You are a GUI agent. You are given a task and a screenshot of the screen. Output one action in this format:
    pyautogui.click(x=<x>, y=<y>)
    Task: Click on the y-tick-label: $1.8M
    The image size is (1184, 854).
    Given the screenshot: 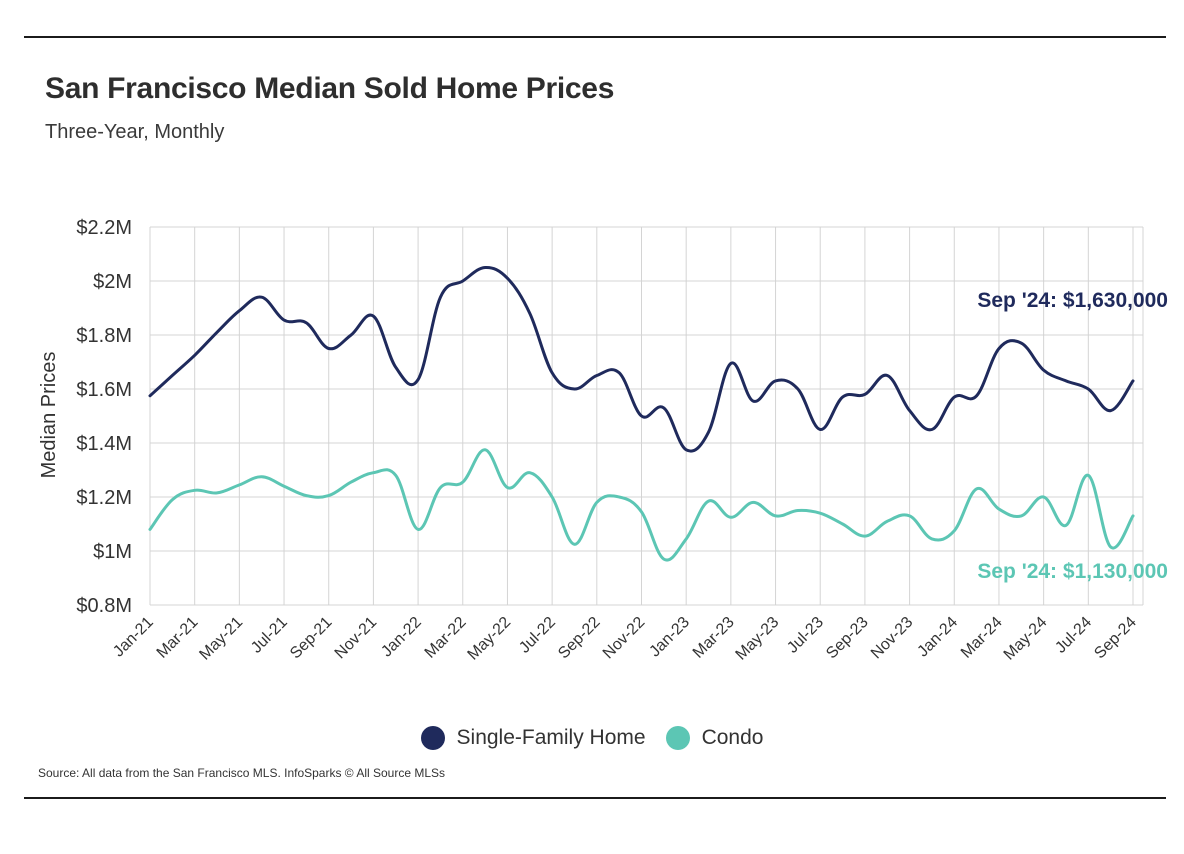 What is the action you would take?
    pyautogui.click(x=104, y=336)
    